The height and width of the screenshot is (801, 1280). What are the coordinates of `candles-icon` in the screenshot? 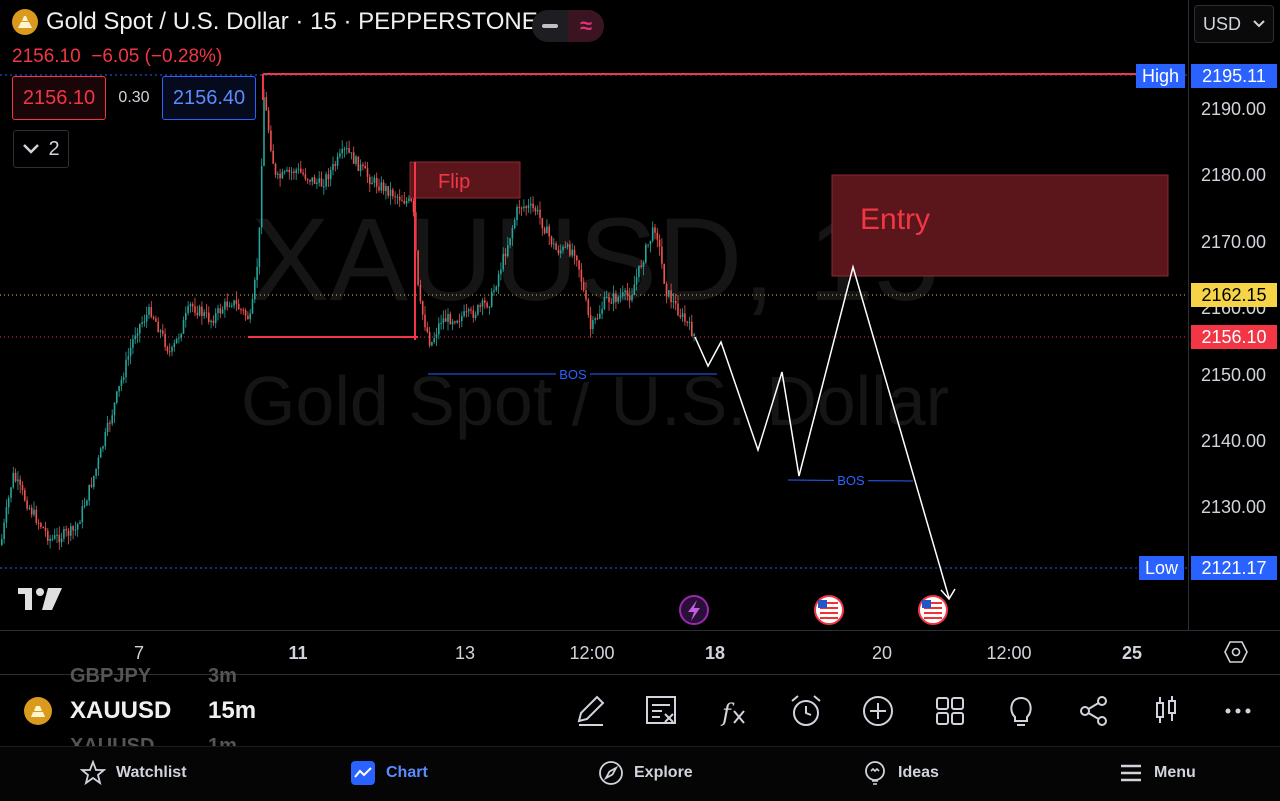 It's located at (1166, 711).